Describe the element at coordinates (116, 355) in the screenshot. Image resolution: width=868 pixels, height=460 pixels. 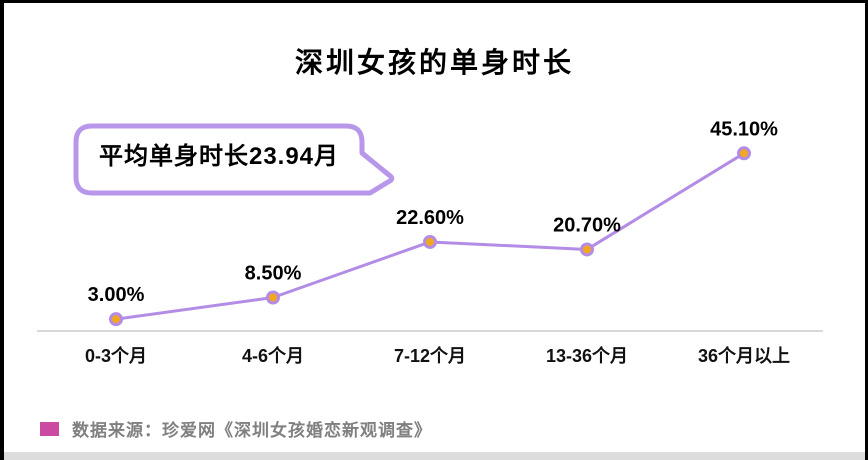
I see `category-label: 0-3个月` at that location.